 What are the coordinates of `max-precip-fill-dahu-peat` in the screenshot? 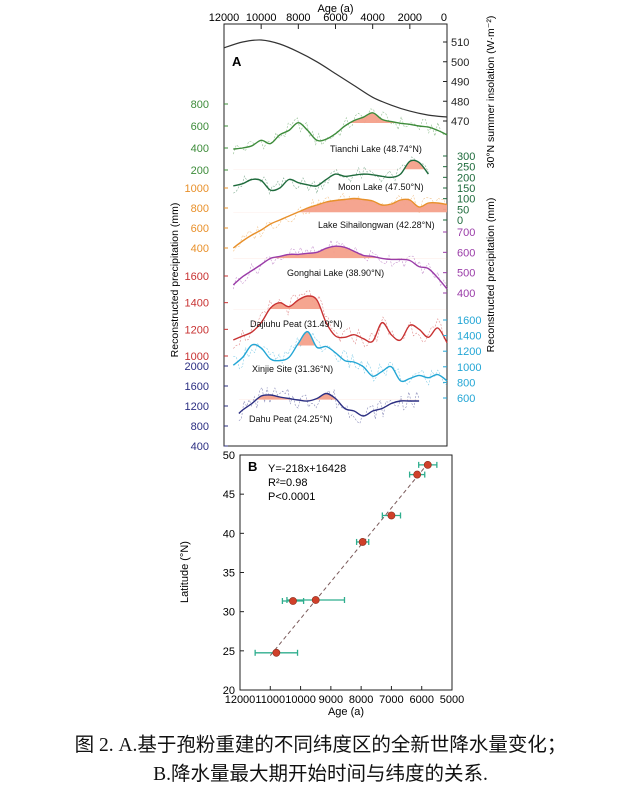 It's located at (296, 396).